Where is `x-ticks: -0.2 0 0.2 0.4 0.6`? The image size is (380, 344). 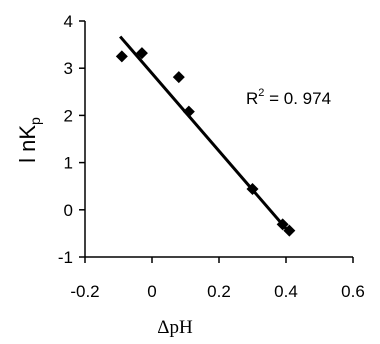 x-ticks: -0.2 0 0.2 0.4 0.6 is located at coordinates (217, 279).